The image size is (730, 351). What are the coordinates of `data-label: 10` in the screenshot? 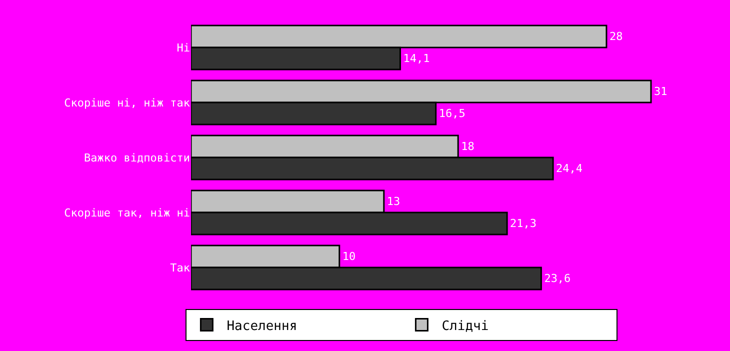 It's located at (349, 256).